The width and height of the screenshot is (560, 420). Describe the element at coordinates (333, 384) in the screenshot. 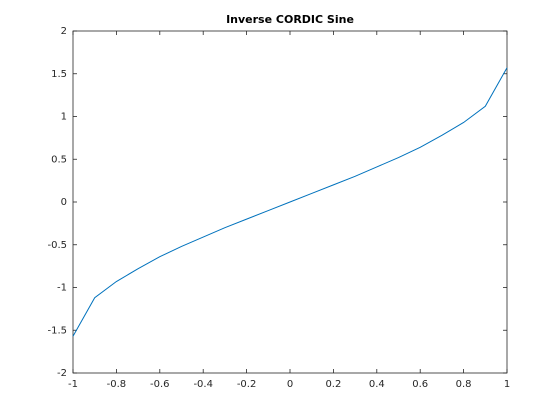

I see `x-tick-label: 0.2` at that location.